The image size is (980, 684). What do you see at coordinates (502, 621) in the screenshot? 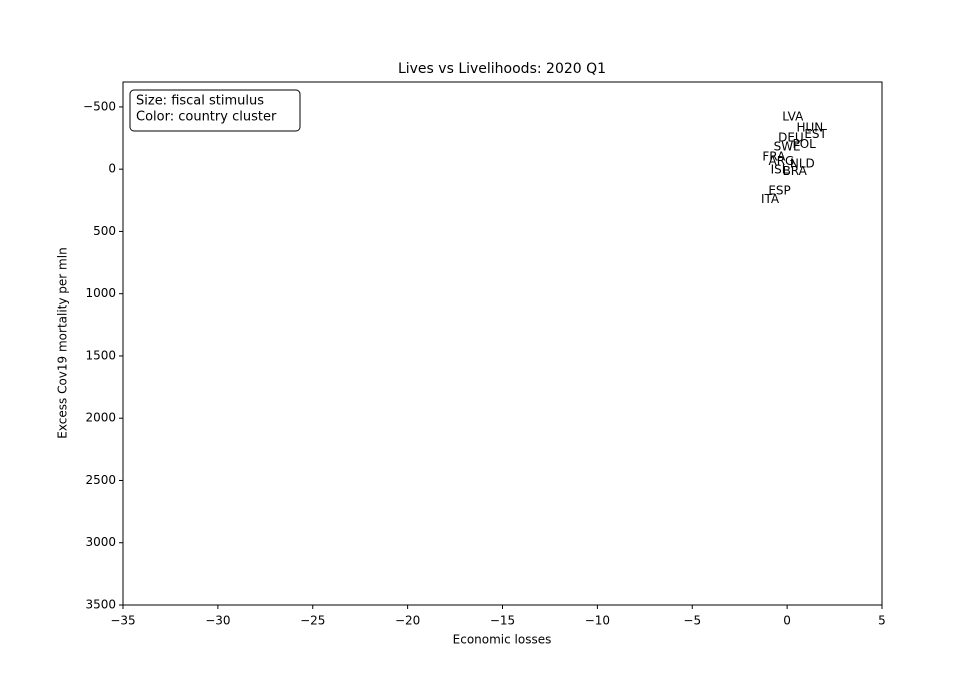
I see `x-tick-label: −15` at bounding box center [502, 621].